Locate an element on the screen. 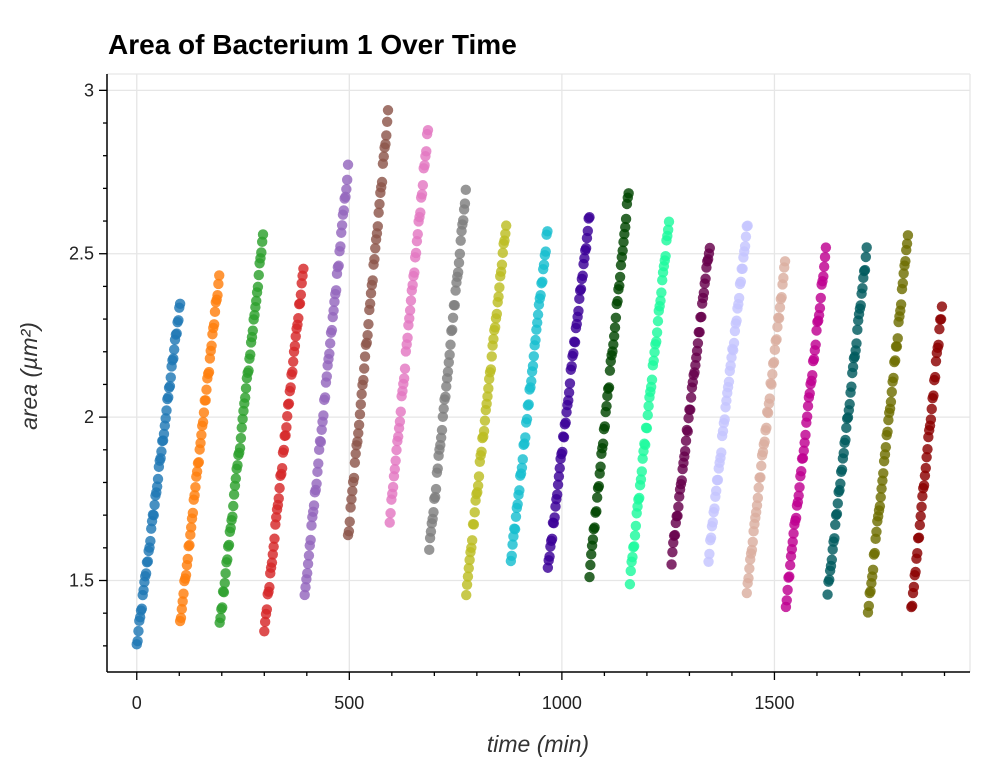  y-axis-label: area (µm²) is located at coordinates (29, 376).